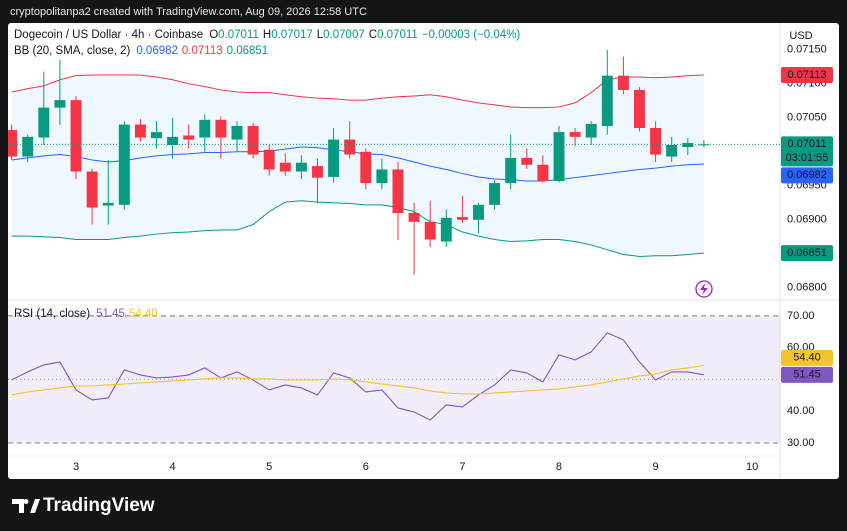 The width and height of the screenshot is (847, 531). What do you see at coordinates (801, 316) in the screenshot?
I see `y-tick-label: 70.00` at bounding box center [801, 316].